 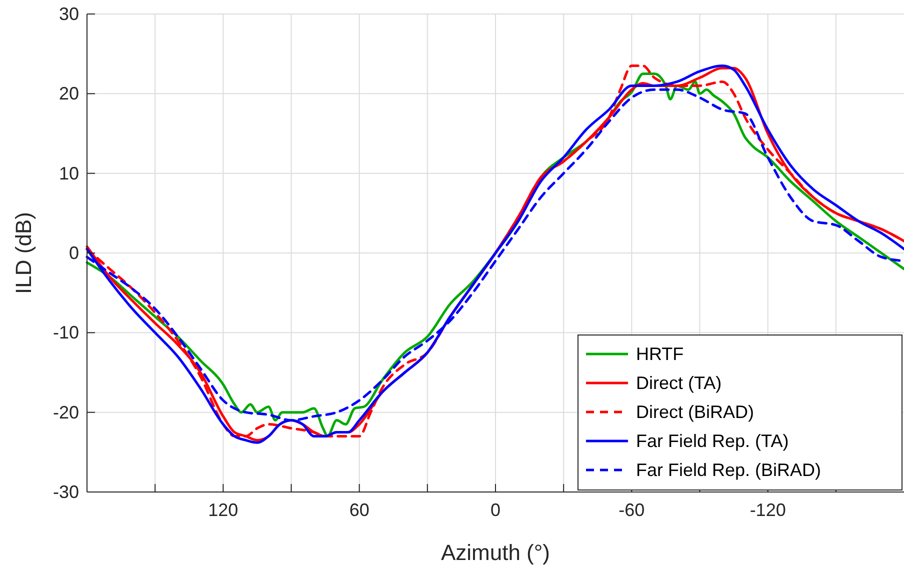 I want to click on y-tick-label: -30, so click(x=65, y=492).